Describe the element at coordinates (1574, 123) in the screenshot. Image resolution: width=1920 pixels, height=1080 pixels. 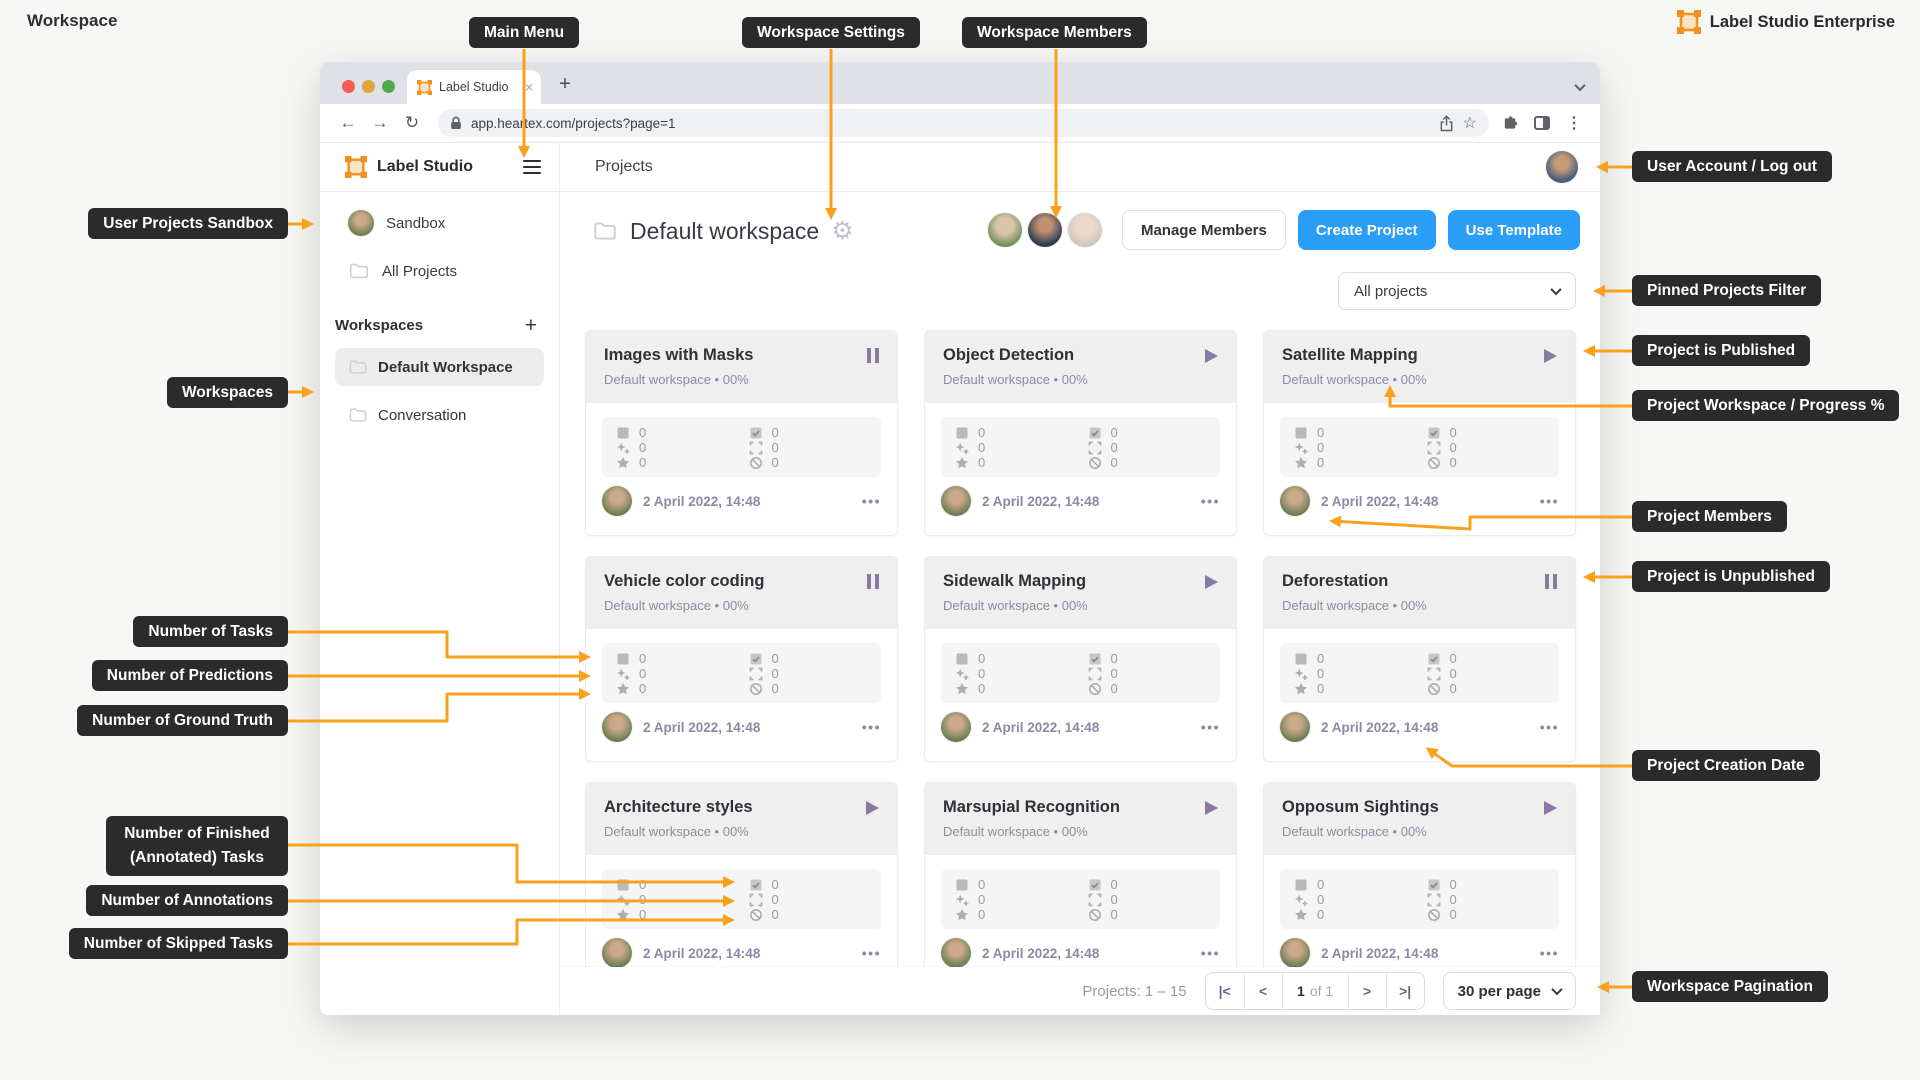
I see `browser-menu-icon: ⋮` at that location.